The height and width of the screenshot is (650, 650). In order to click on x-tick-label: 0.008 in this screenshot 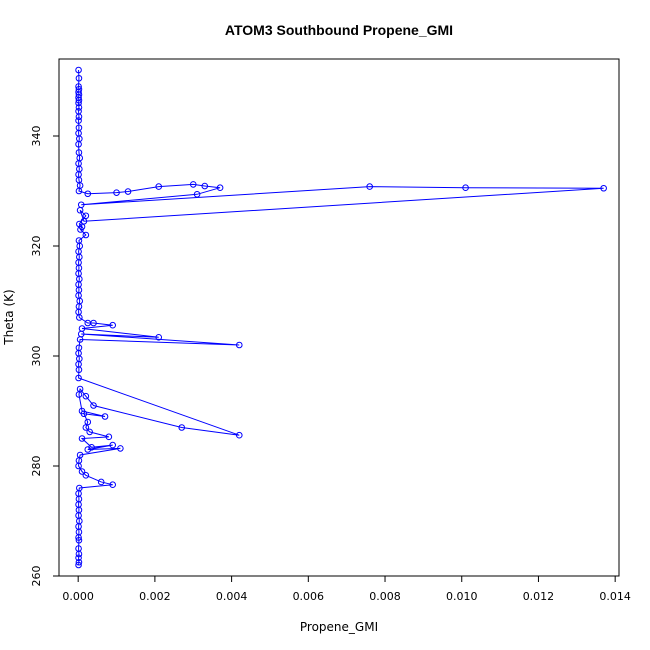, I will do `click(385, 596)`.